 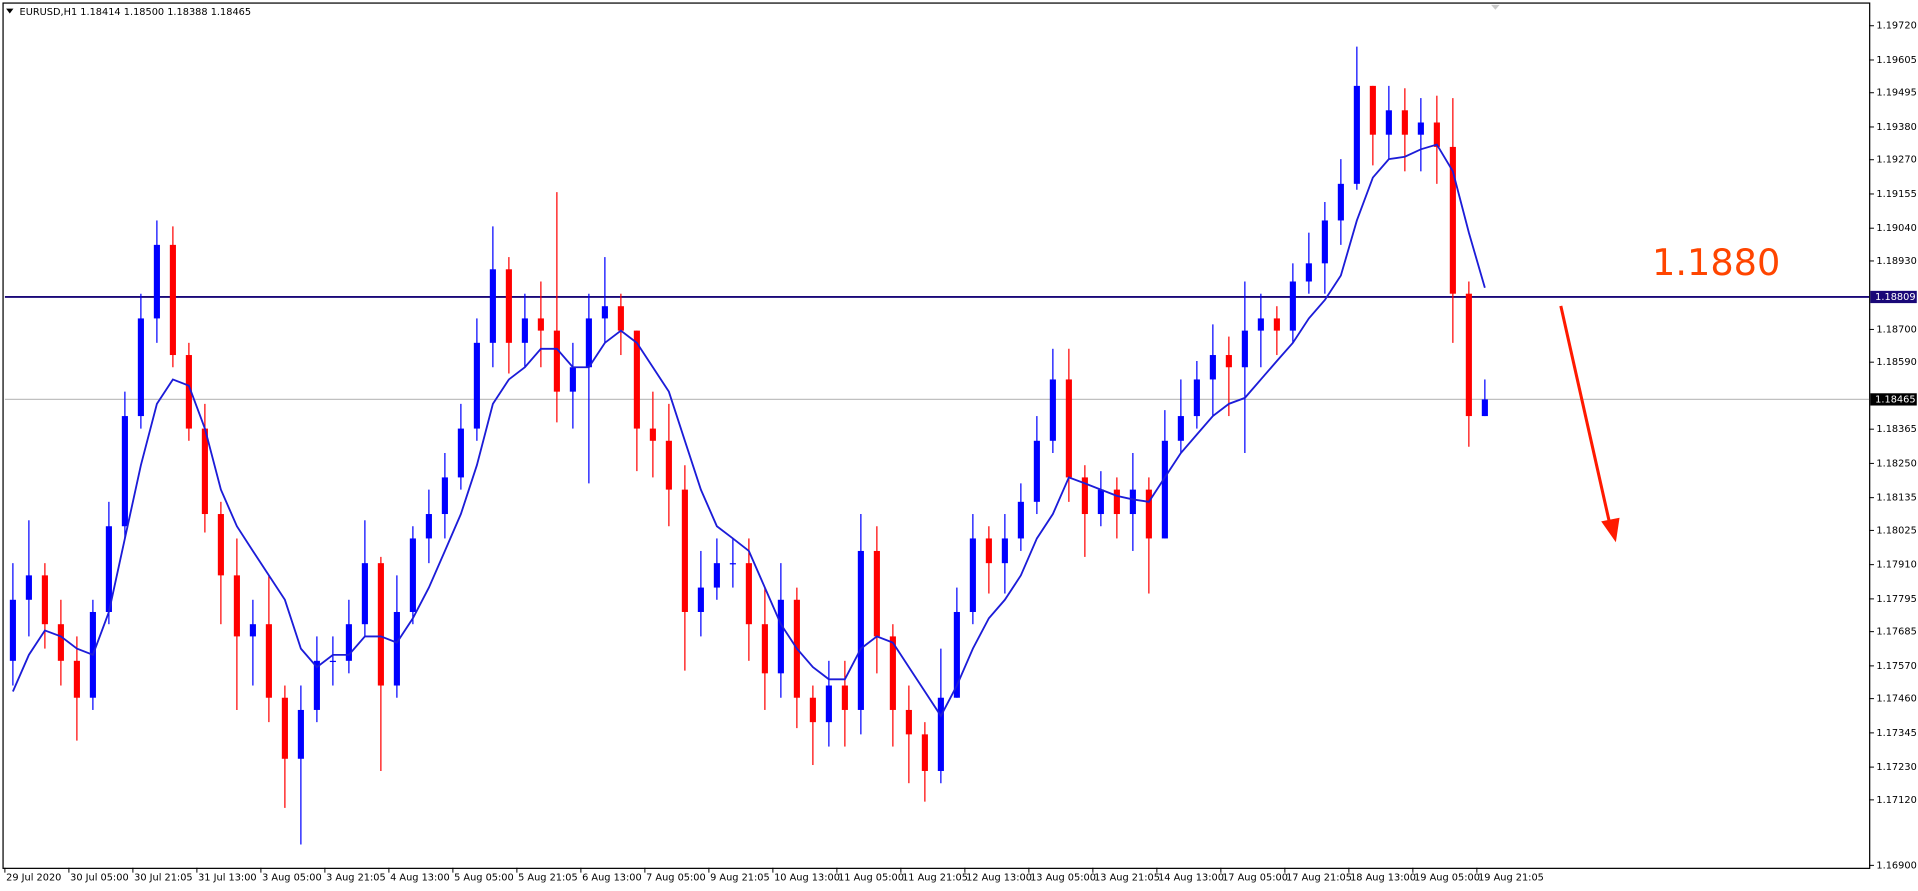 I want to click on level-price-box, so click(x=1893, y=297).